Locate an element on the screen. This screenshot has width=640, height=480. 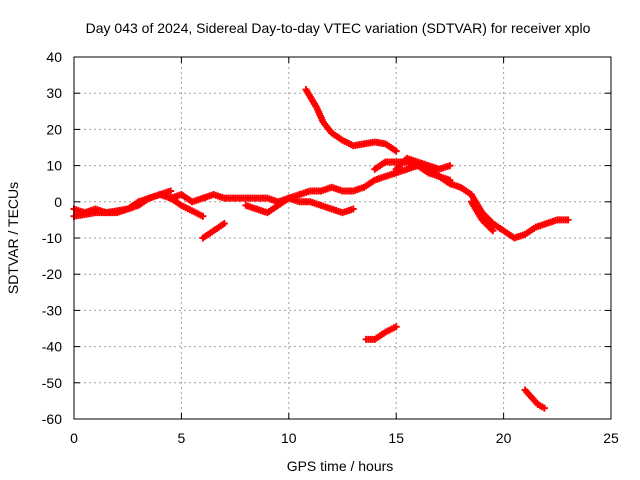
x-axis-label: GPS time / hours is located at coordinates (340, 466).